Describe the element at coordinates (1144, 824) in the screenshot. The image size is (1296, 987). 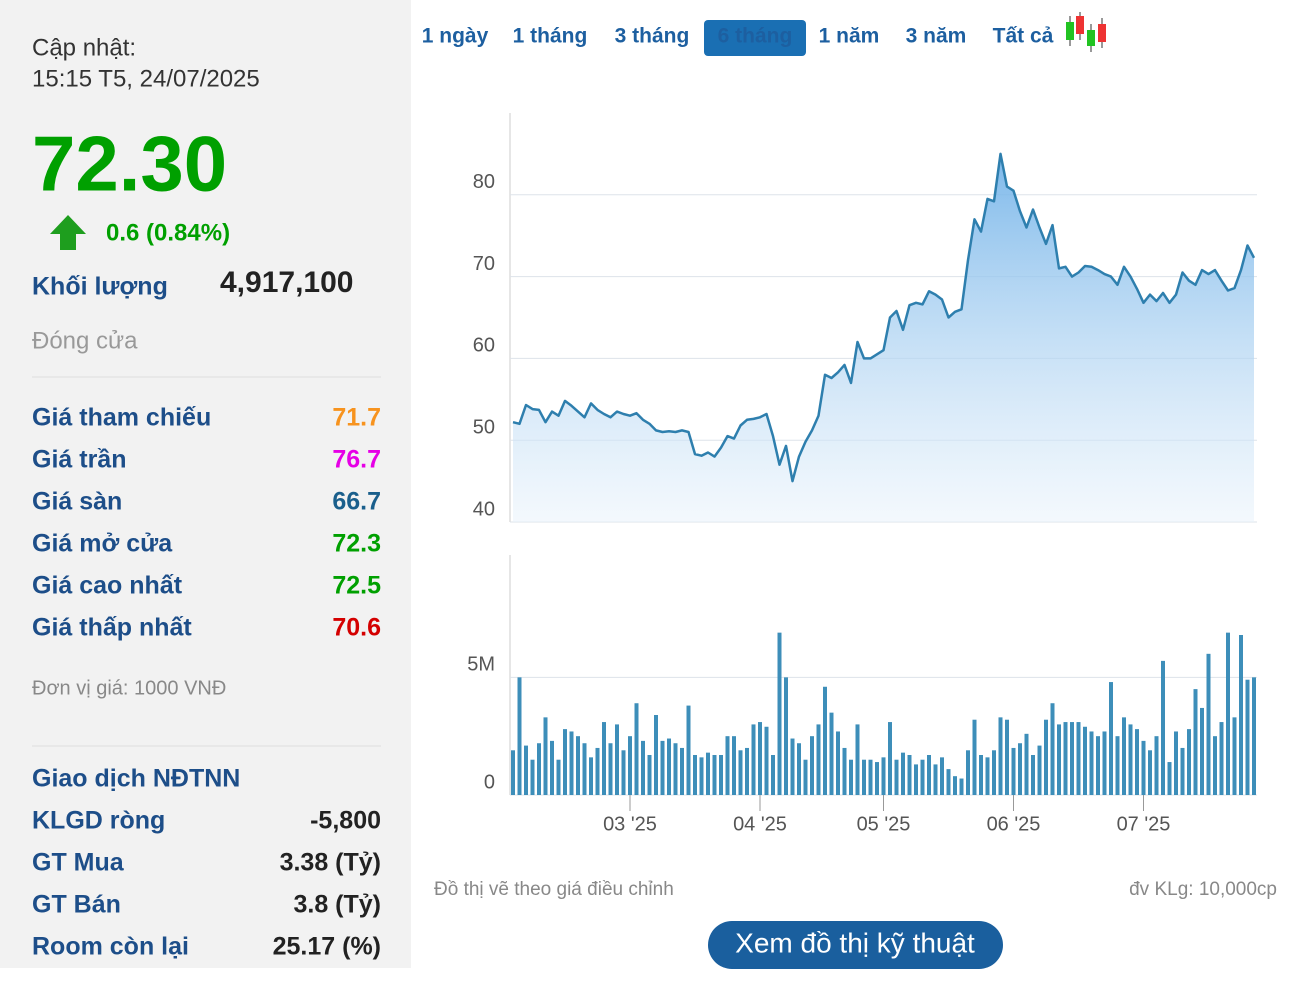
I see `x-tick-label: 07 '25` at that location.